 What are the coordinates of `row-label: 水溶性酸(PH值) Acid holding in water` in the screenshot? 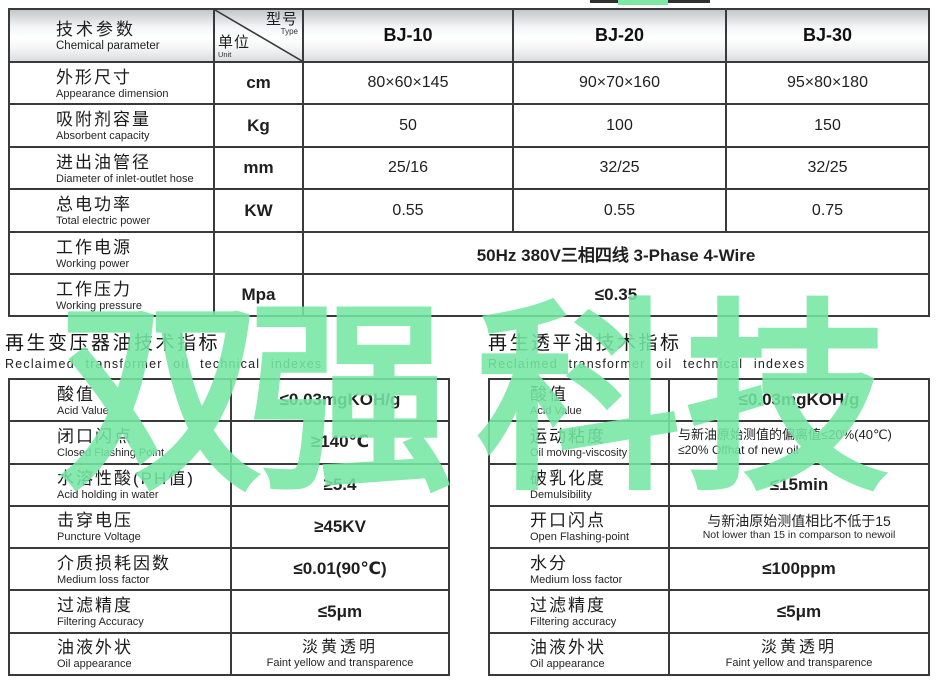 It's located at (120, 484).